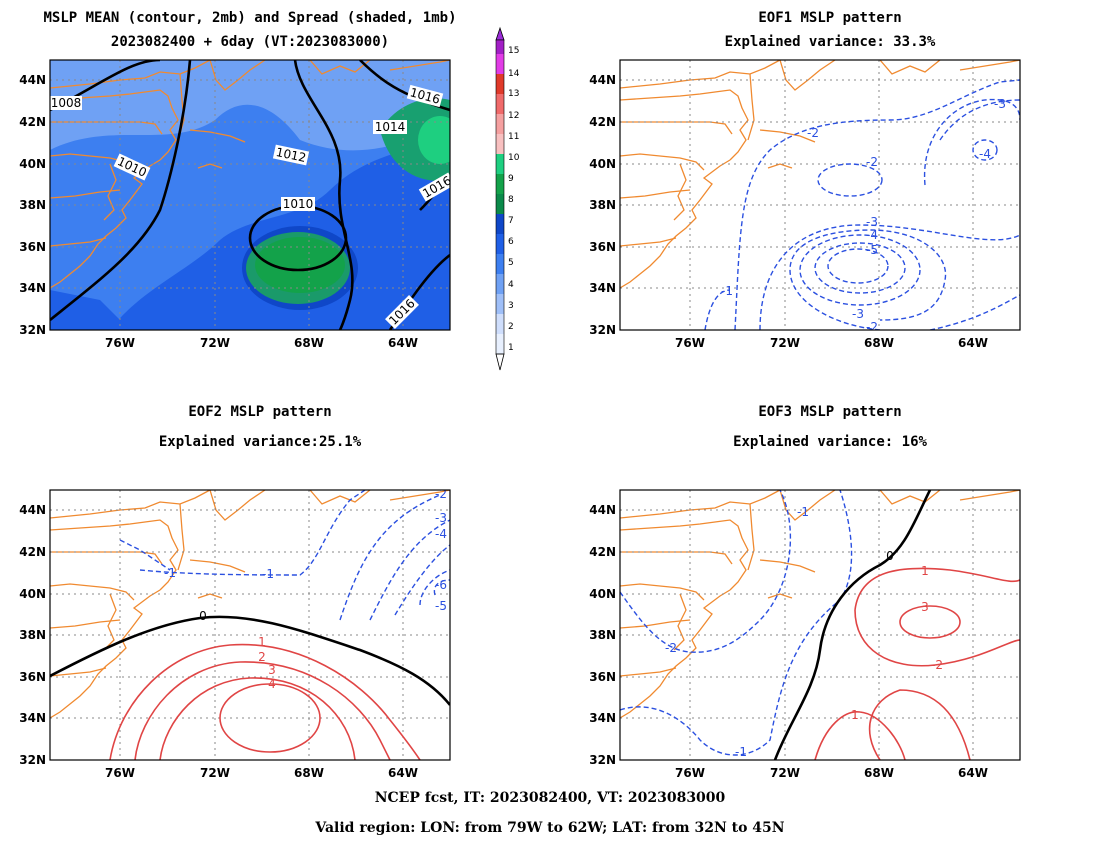  What do you see at coordinates (441, 494) in the screenshot?
I see `p3-contour-label: -2` at bounding box center [441, 494].